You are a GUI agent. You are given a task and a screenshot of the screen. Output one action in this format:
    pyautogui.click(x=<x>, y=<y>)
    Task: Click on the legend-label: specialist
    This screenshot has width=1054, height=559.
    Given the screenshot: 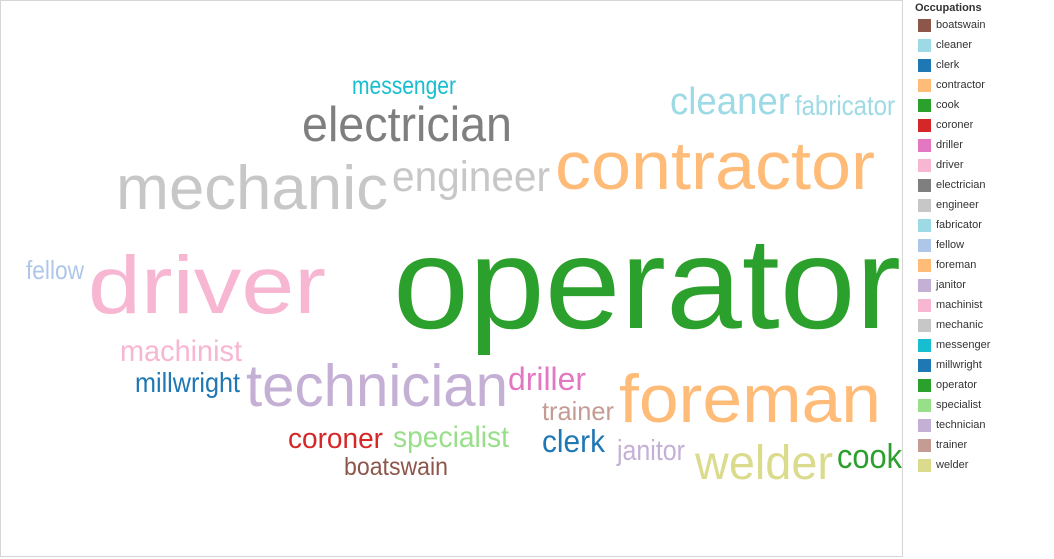 What is the action you would take?
    pyautogui.click(x=959, y=405)
    